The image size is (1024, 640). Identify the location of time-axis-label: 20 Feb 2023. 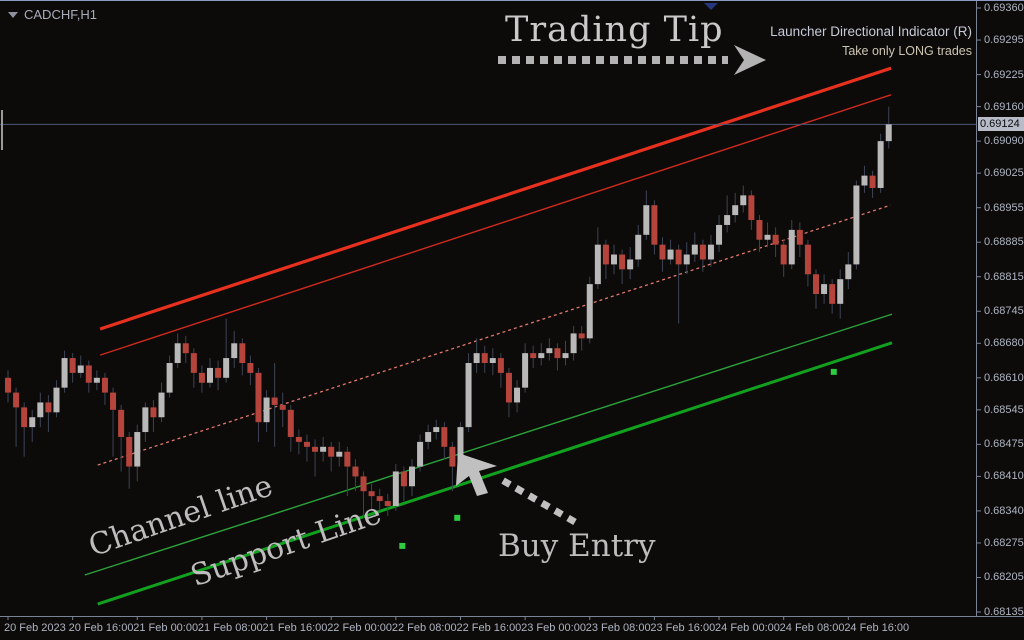
(35, 628).